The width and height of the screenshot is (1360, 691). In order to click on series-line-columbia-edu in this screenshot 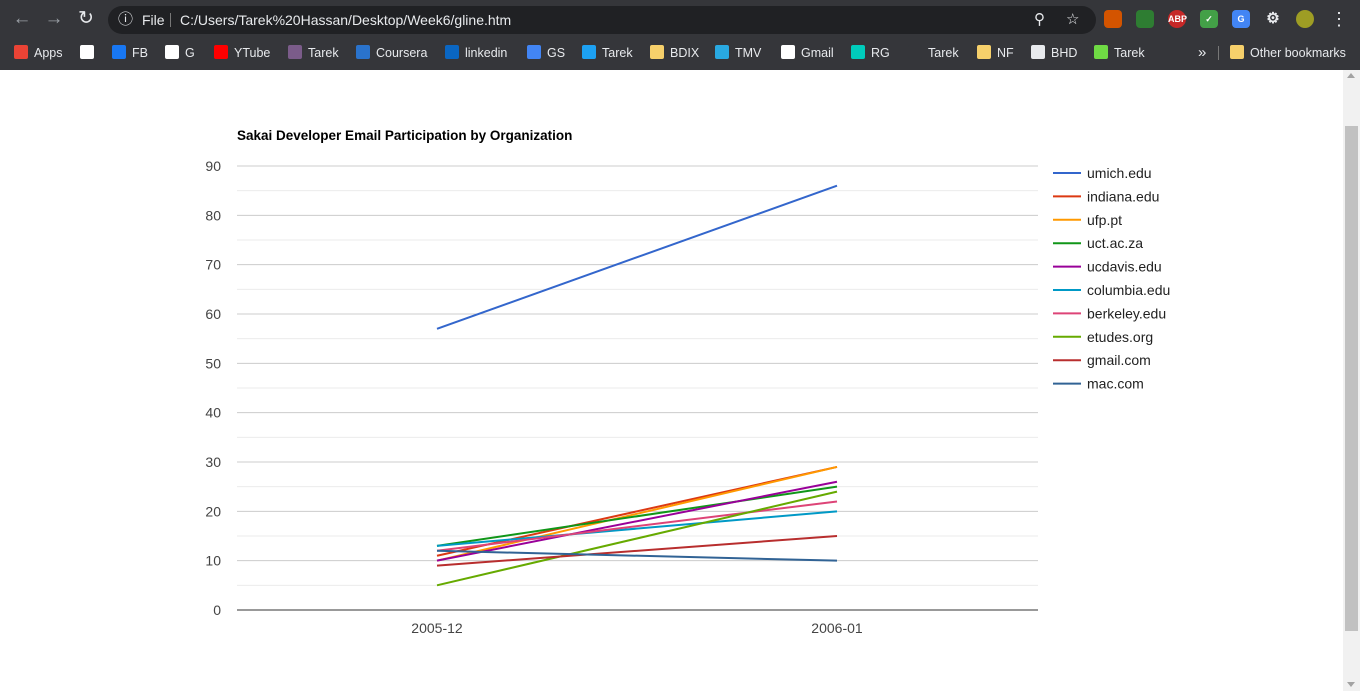, I will do `click(637, 528)`.